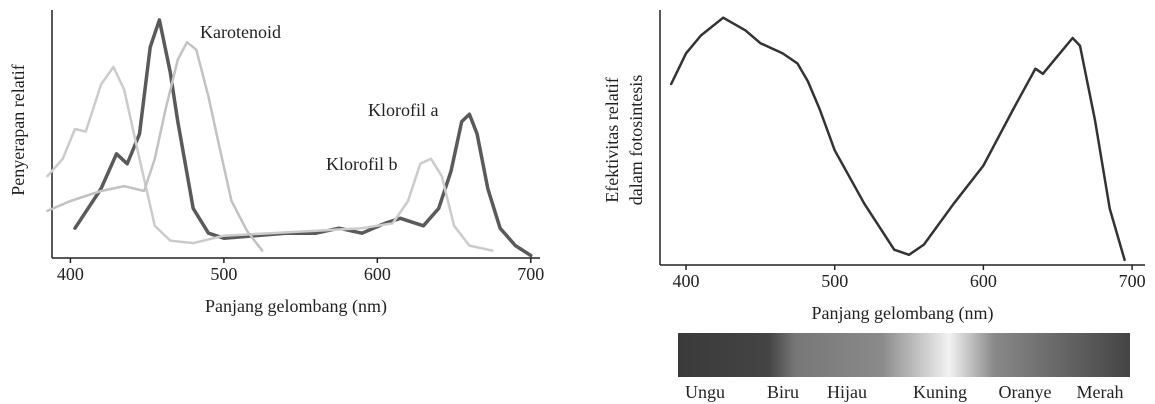 This screenshot has width=1155, height=404. What do you see at coordinates (155, 146) in the screenshot?
I see `series-line` at bounding box center [155, 146].